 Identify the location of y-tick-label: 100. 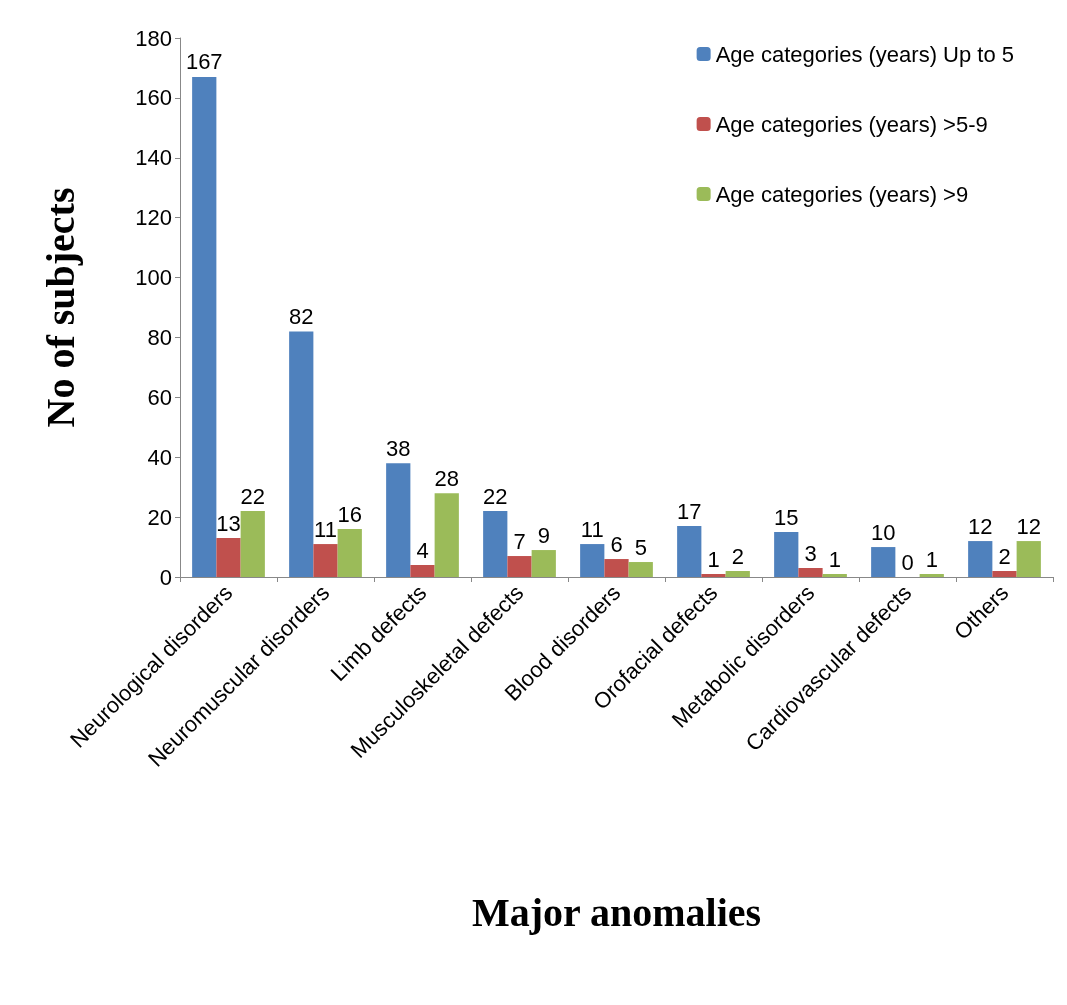
(153, 278).